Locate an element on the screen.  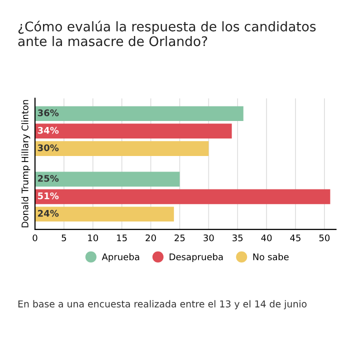
text: En base a una encuesta realizada entre el 13 y el 14 de junio is located at coordinates (162, 305).